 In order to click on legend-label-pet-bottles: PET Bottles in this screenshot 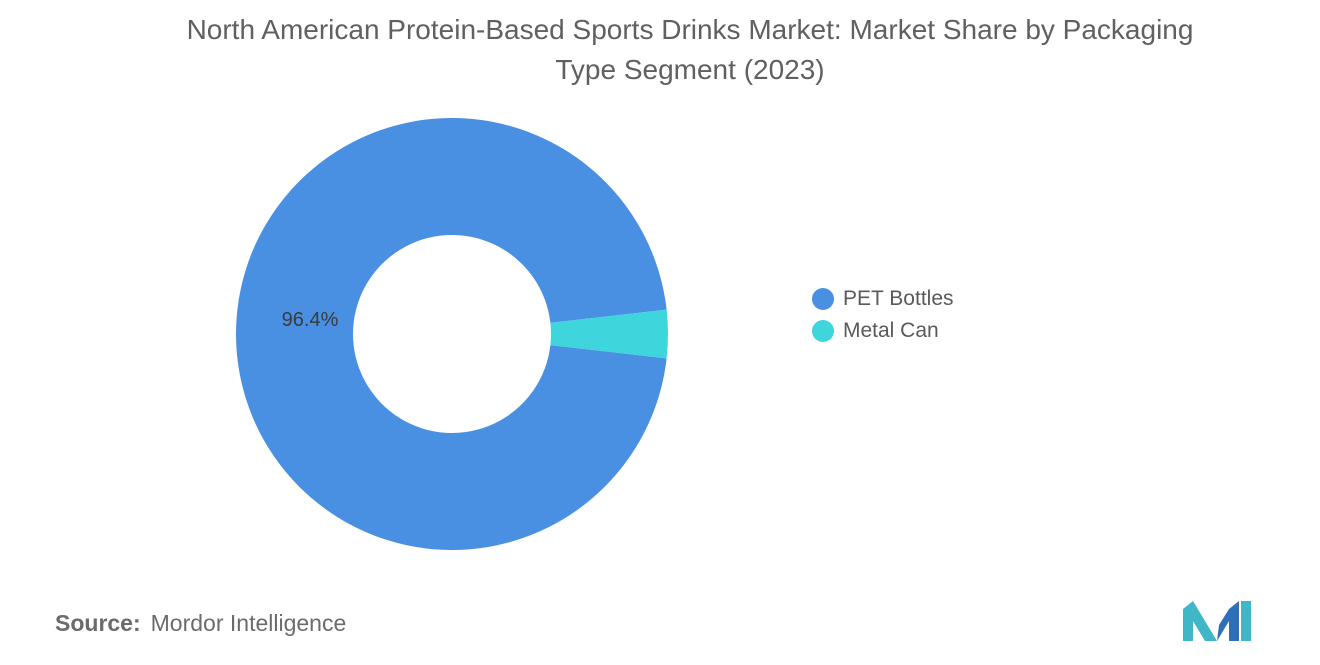, I will do `click(898, 298)`.